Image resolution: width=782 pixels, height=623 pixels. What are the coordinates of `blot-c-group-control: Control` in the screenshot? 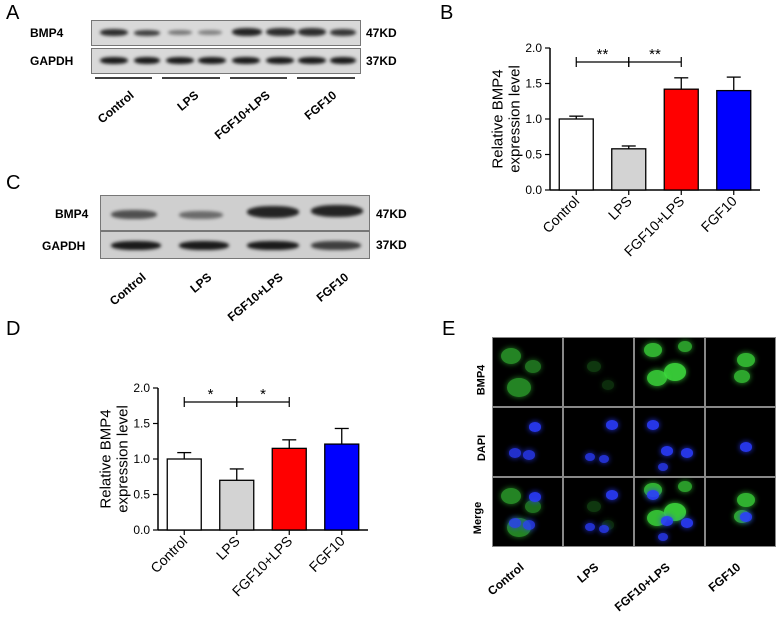 It's located at (128, 289).